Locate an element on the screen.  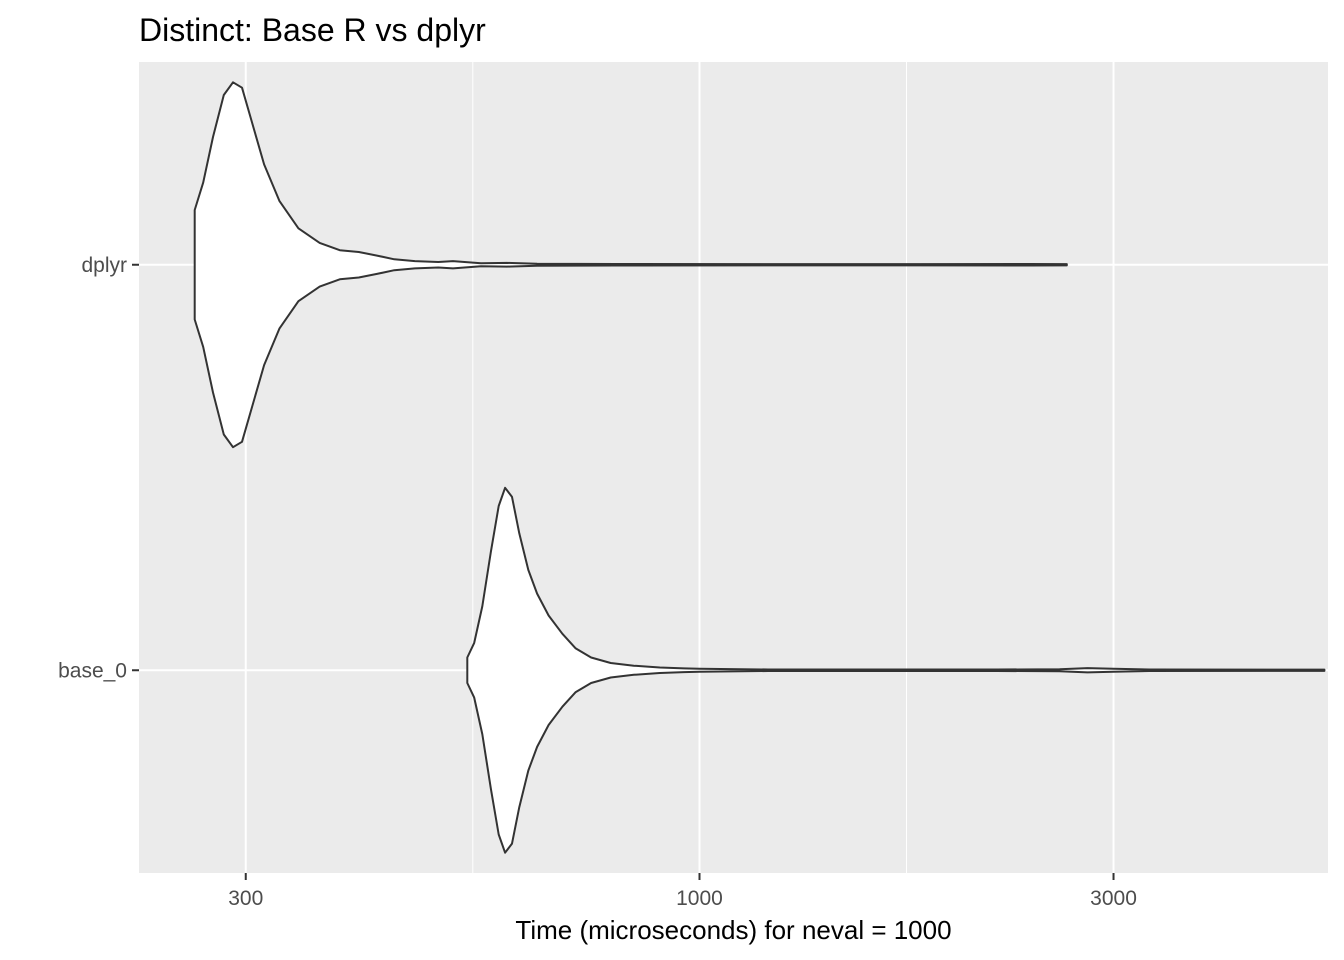
x-axis-title: Time (microseconds) for neval = 1000 is located at coordinates (733, 930).